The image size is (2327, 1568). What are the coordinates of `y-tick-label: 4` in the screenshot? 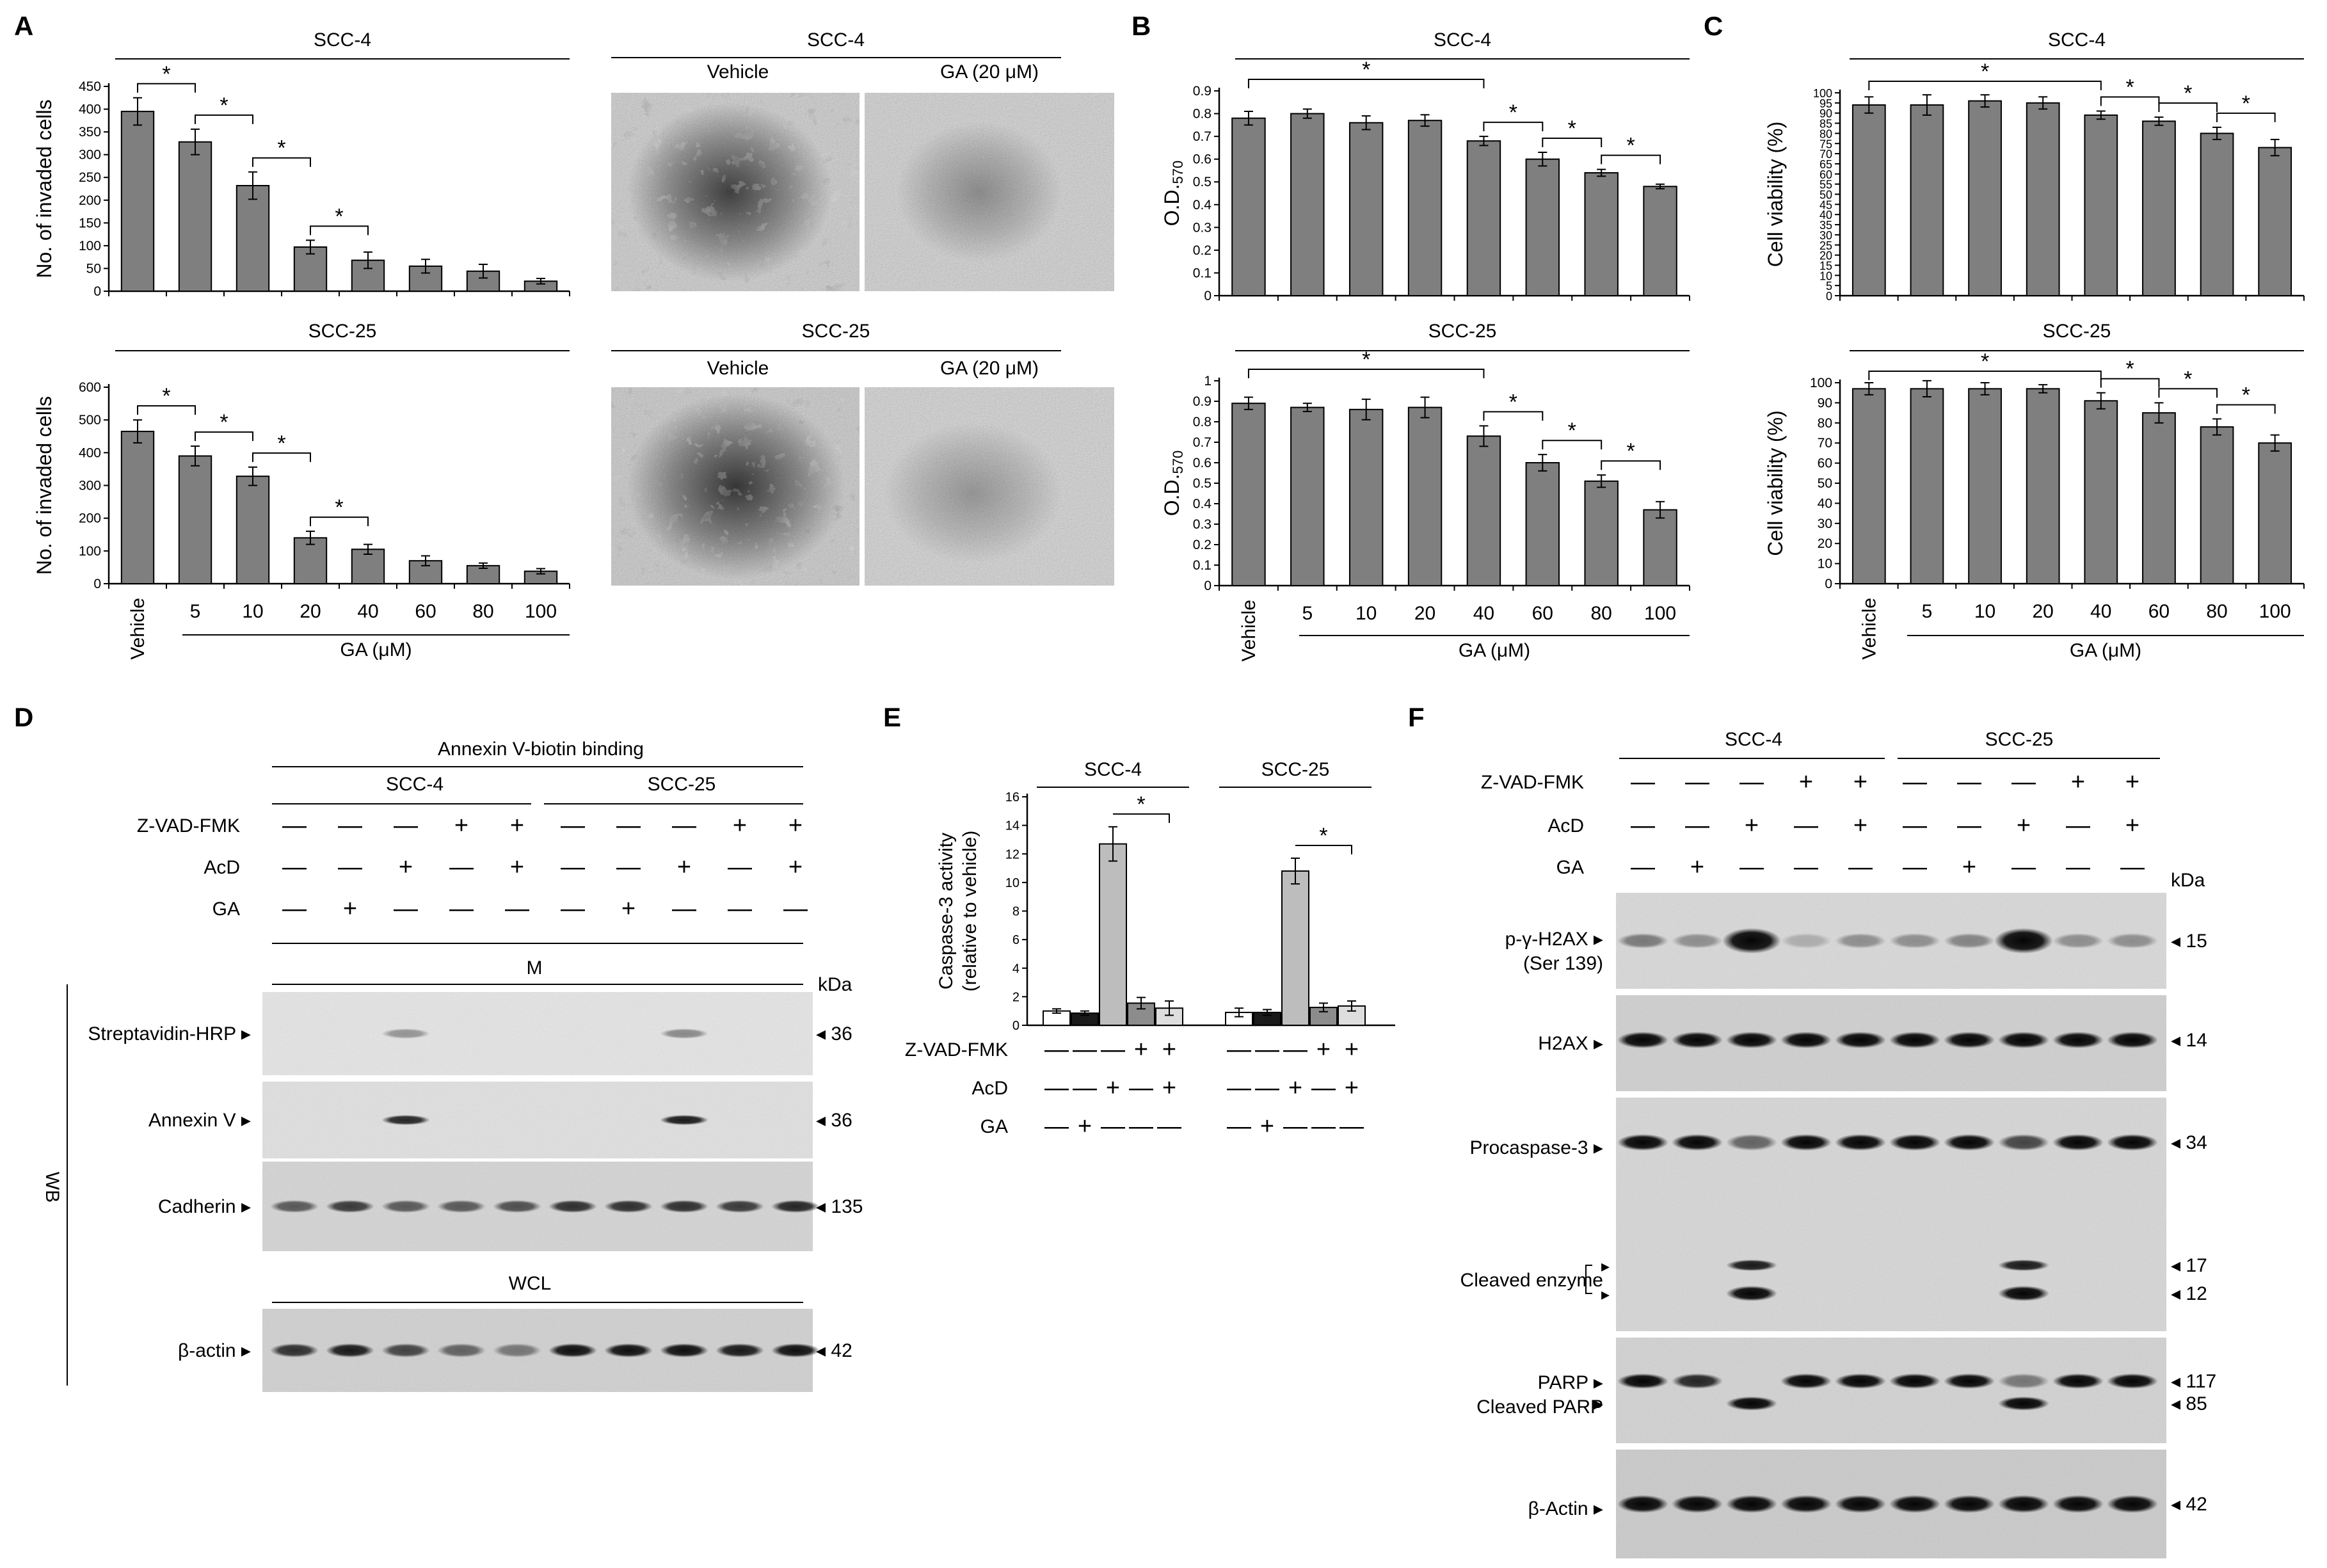 It's located at (1016, 969).